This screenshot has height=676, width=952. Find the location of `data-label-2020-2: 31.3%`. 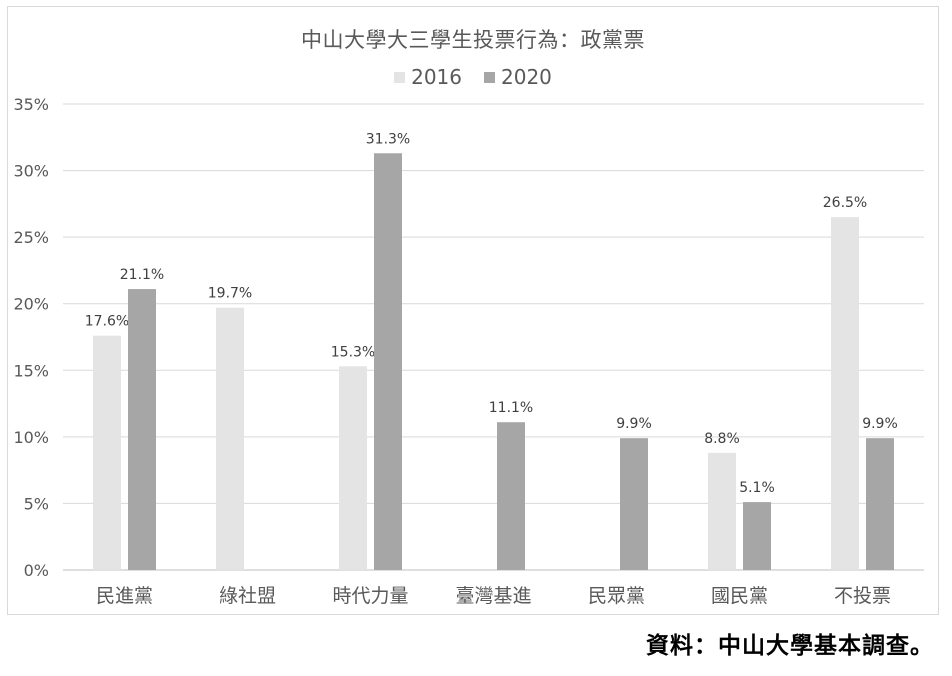

data-label-2020-2: 31.3% is located at coordinates (388, 139).